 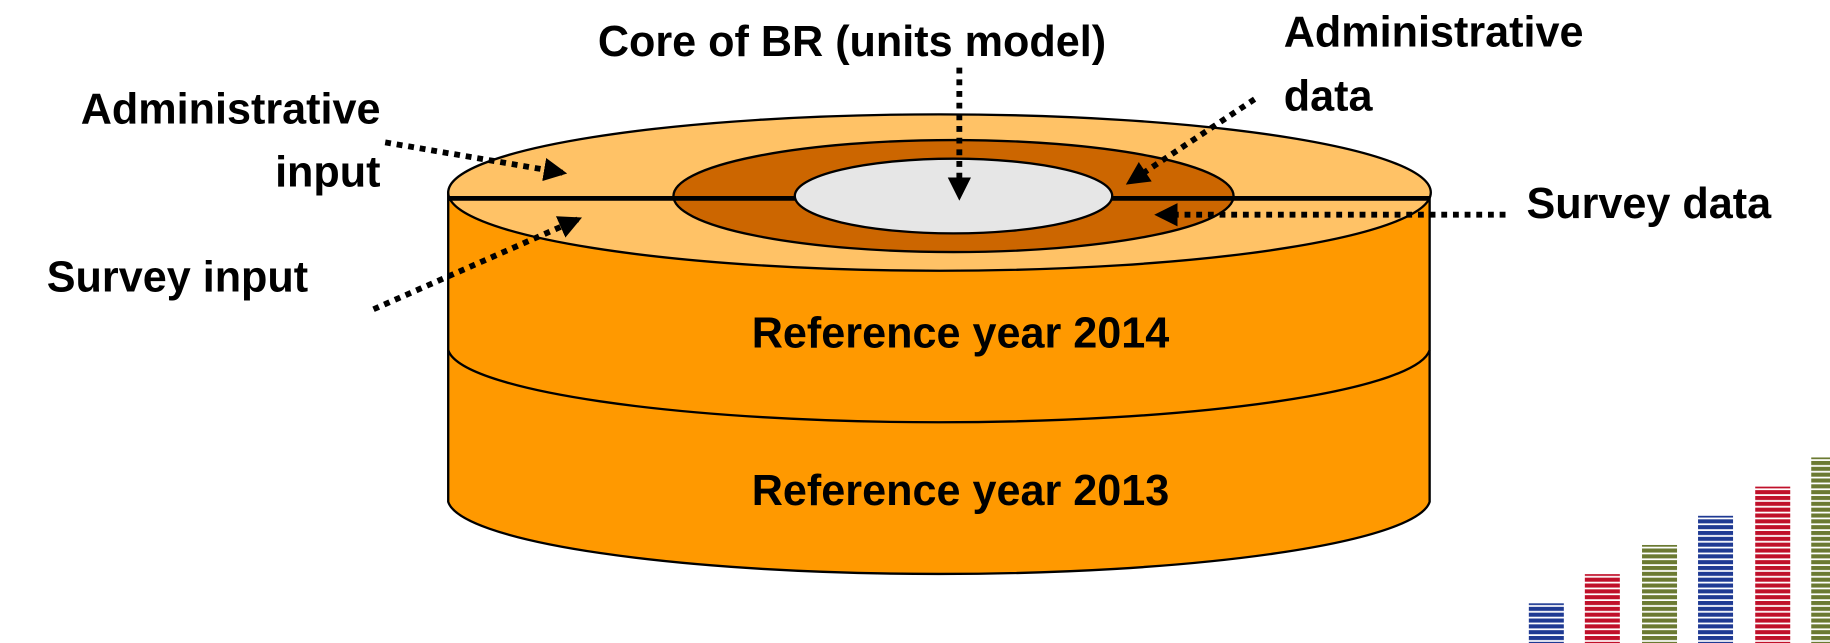 What do you see at coordinates (1329, 97) in the screenshot?
I see `admin-data-label: data` at bounding box center [1329, 97].